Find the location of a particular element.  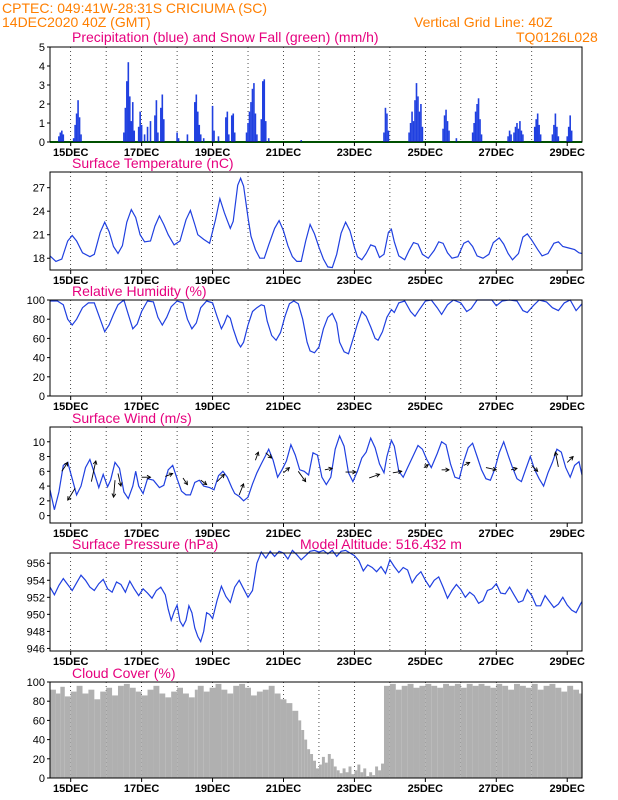

wind-ytick-label: 4 is located at coordinates (42, 487).